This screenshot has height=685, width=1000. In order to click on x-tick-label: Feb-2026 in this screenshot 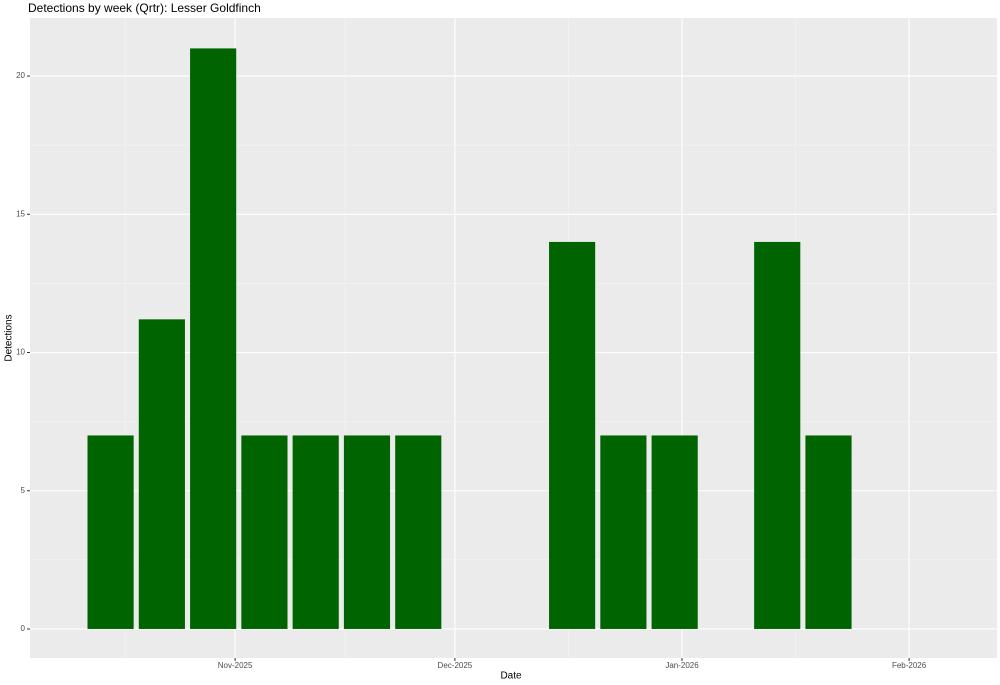, I will do `click(909, 665)`.